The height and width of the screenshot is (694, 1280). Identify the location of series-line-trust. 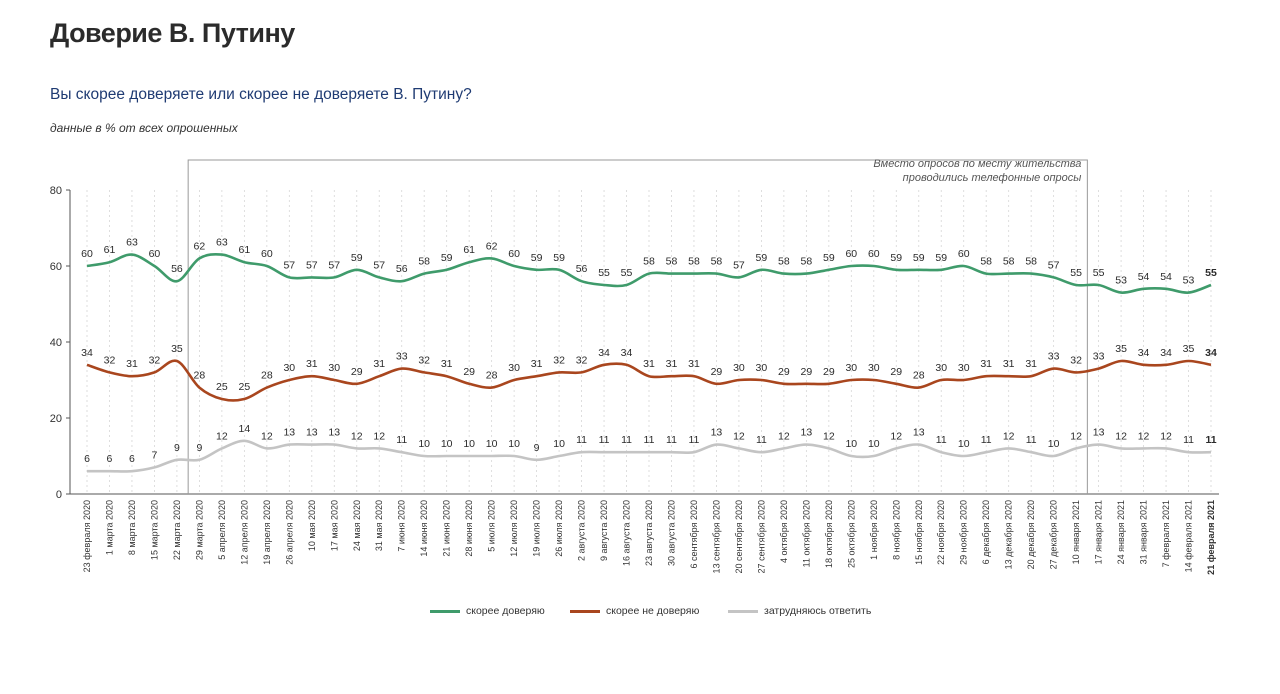
(649, 273).